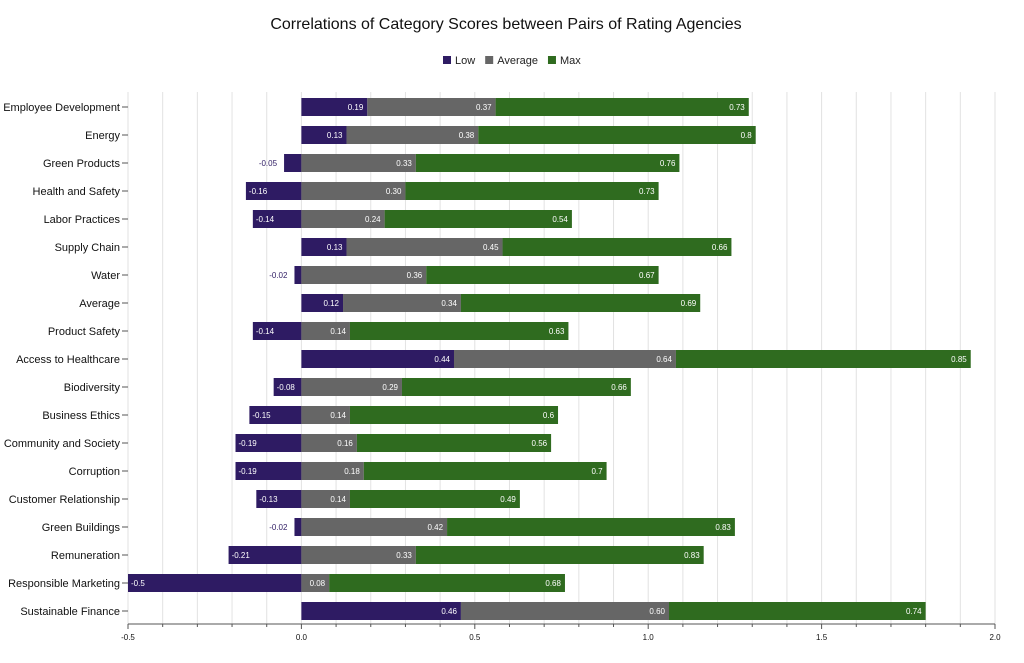 This screenshot has width=1024, height=663. What do you see at coordinates (92, 388) in the screenshot?
I see `category-label: Biodiversity` at bounding box center [92, 388].